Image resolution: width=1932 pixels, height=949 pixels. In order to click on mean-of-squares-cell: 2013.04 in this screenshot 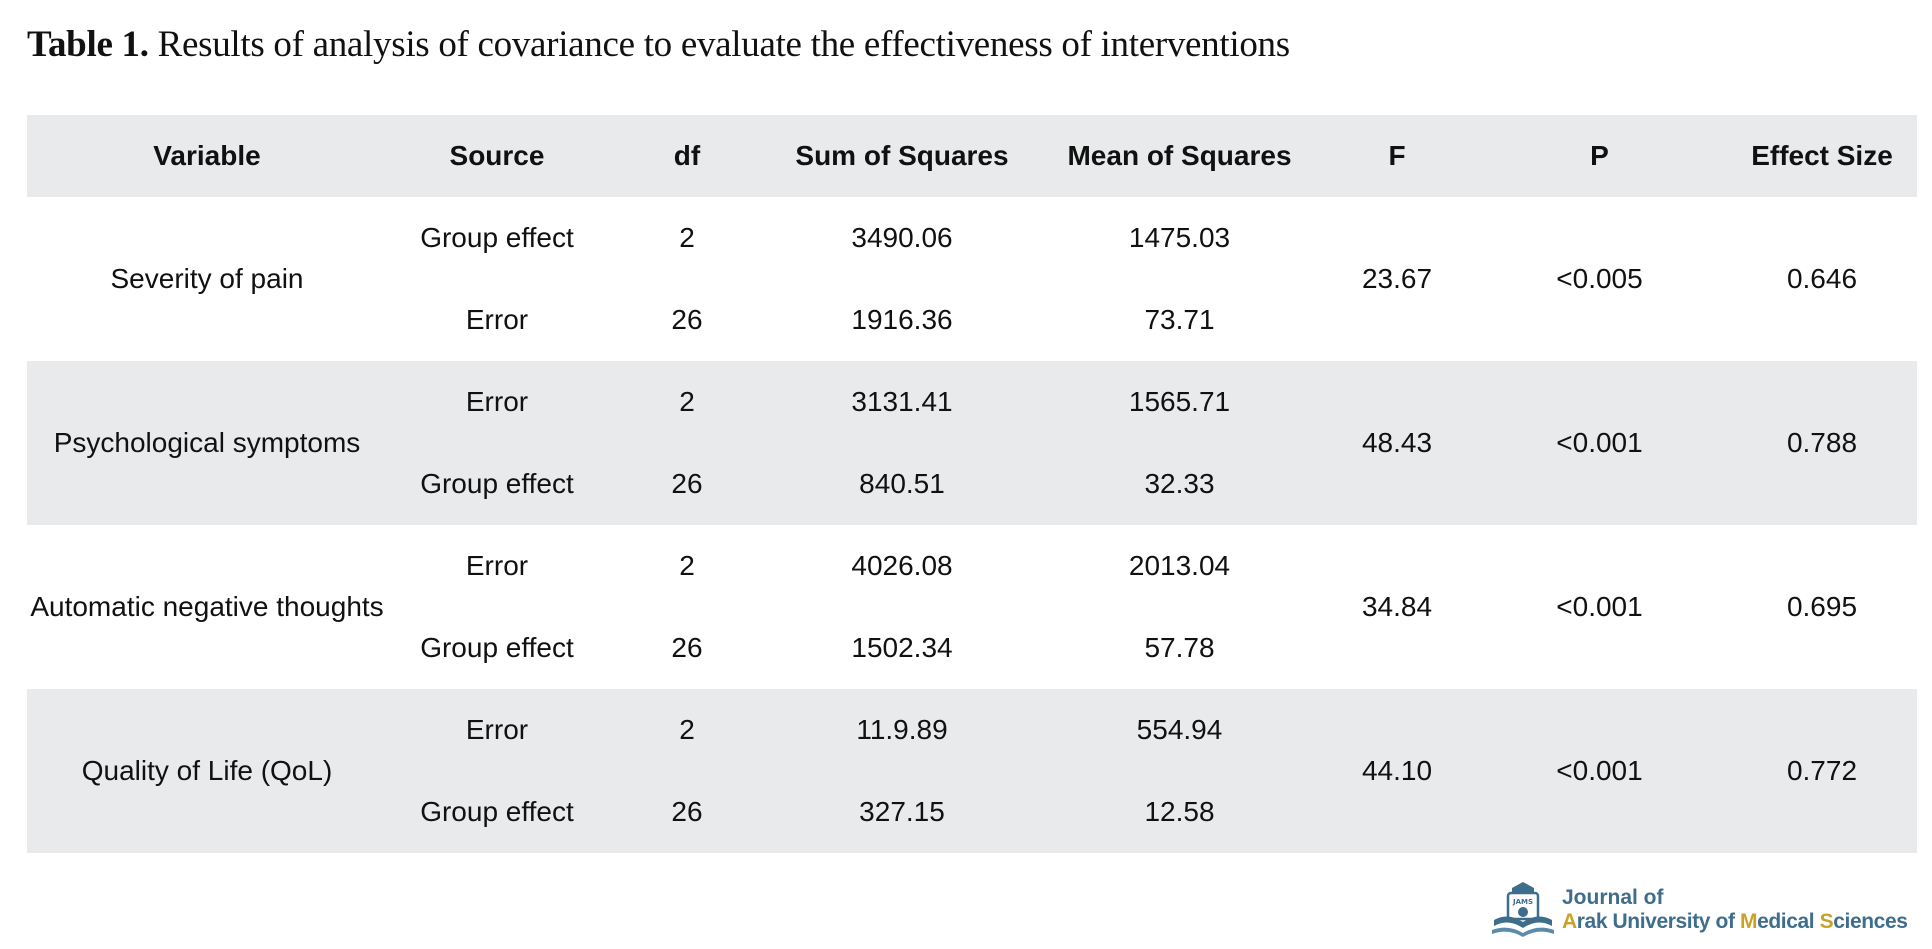, I will do `click(1179, 566)`.